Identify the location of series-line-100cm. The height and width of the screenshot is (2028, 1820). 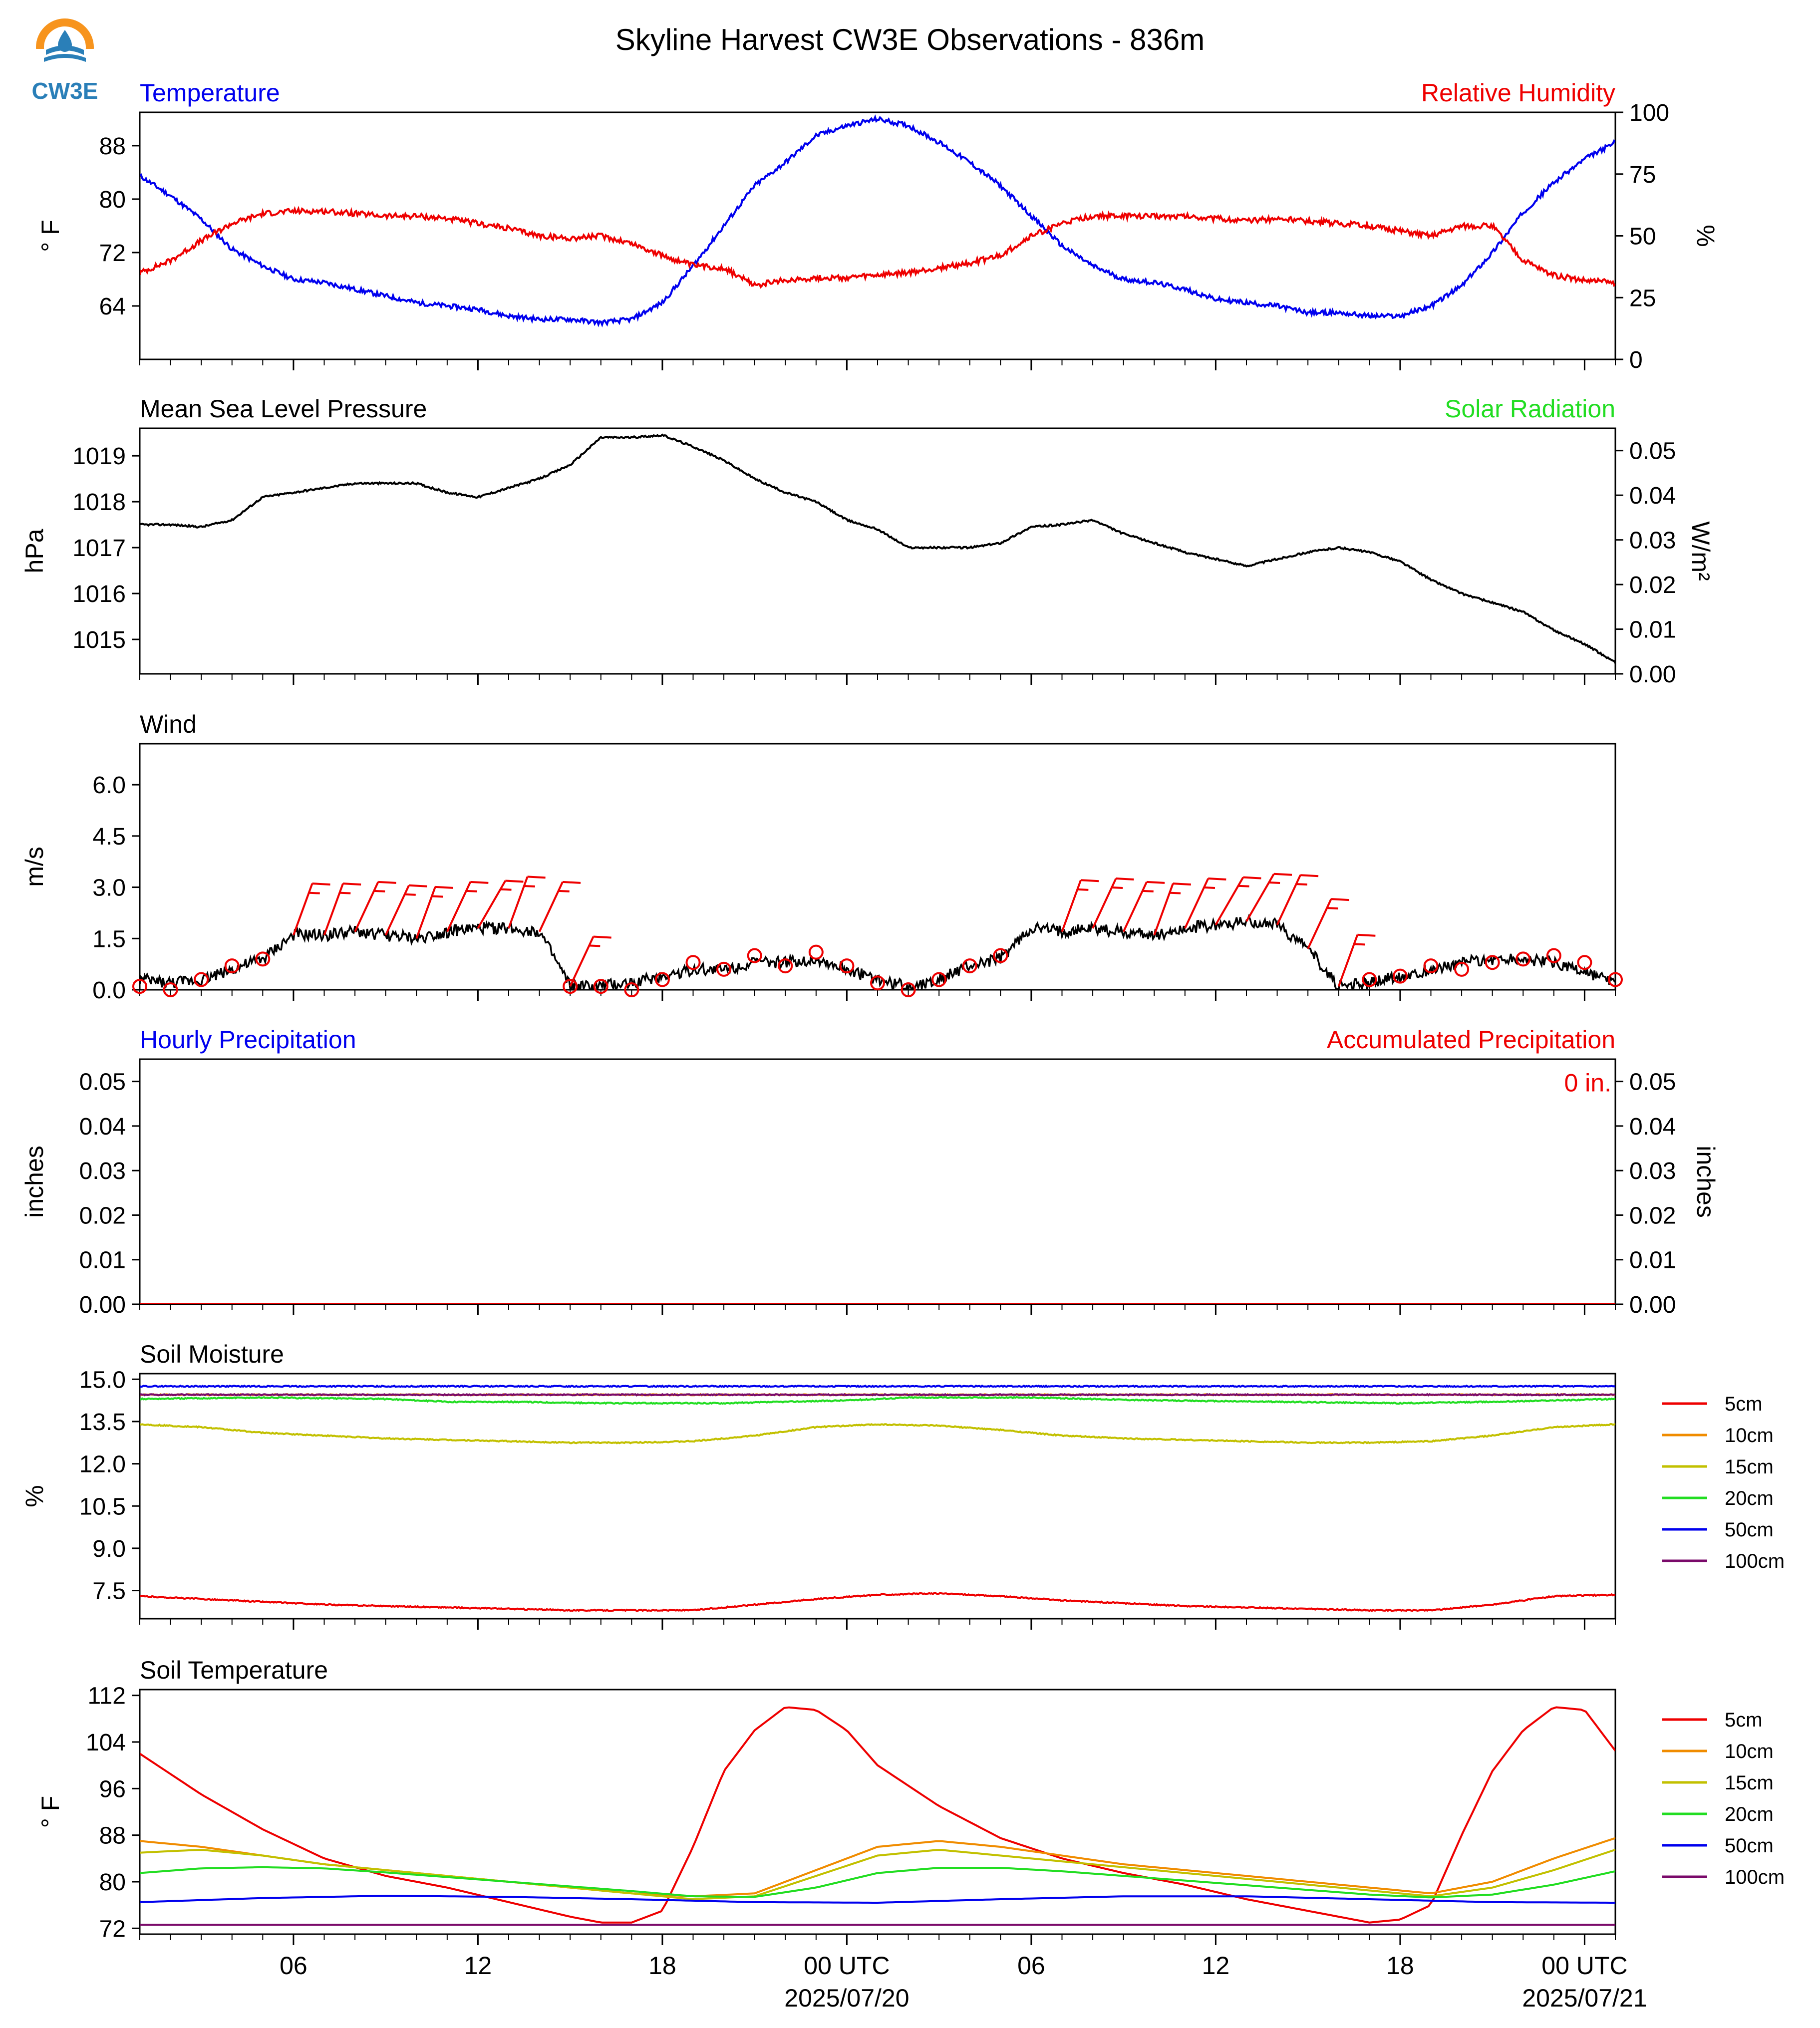
(877, 1395).